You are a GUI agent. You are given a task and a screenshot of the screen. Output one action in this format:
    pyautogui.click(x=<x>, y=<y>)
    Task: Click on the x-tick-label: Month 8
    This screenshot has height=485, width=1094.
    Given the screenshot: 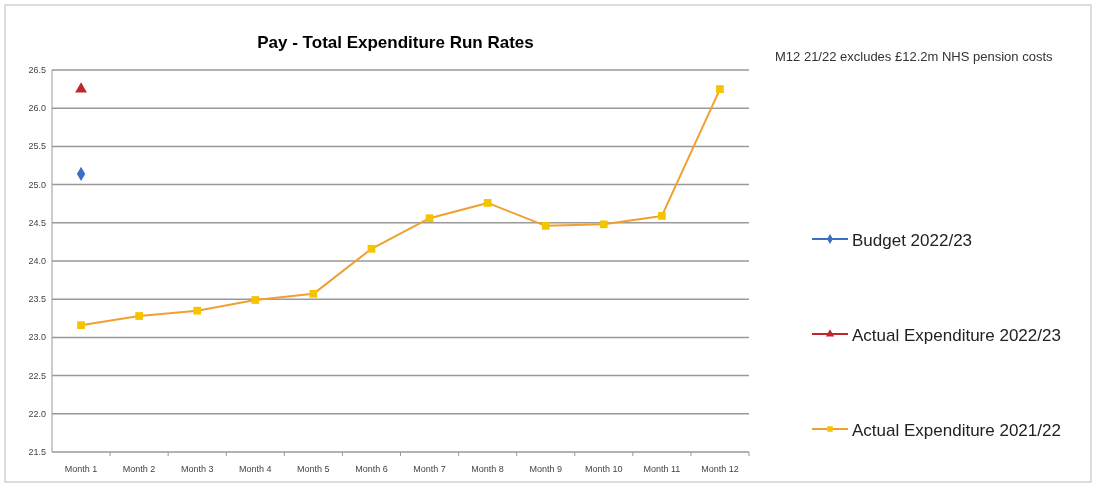 What is the action you would take?
    pyautogui.click(x=487, y=469)
    